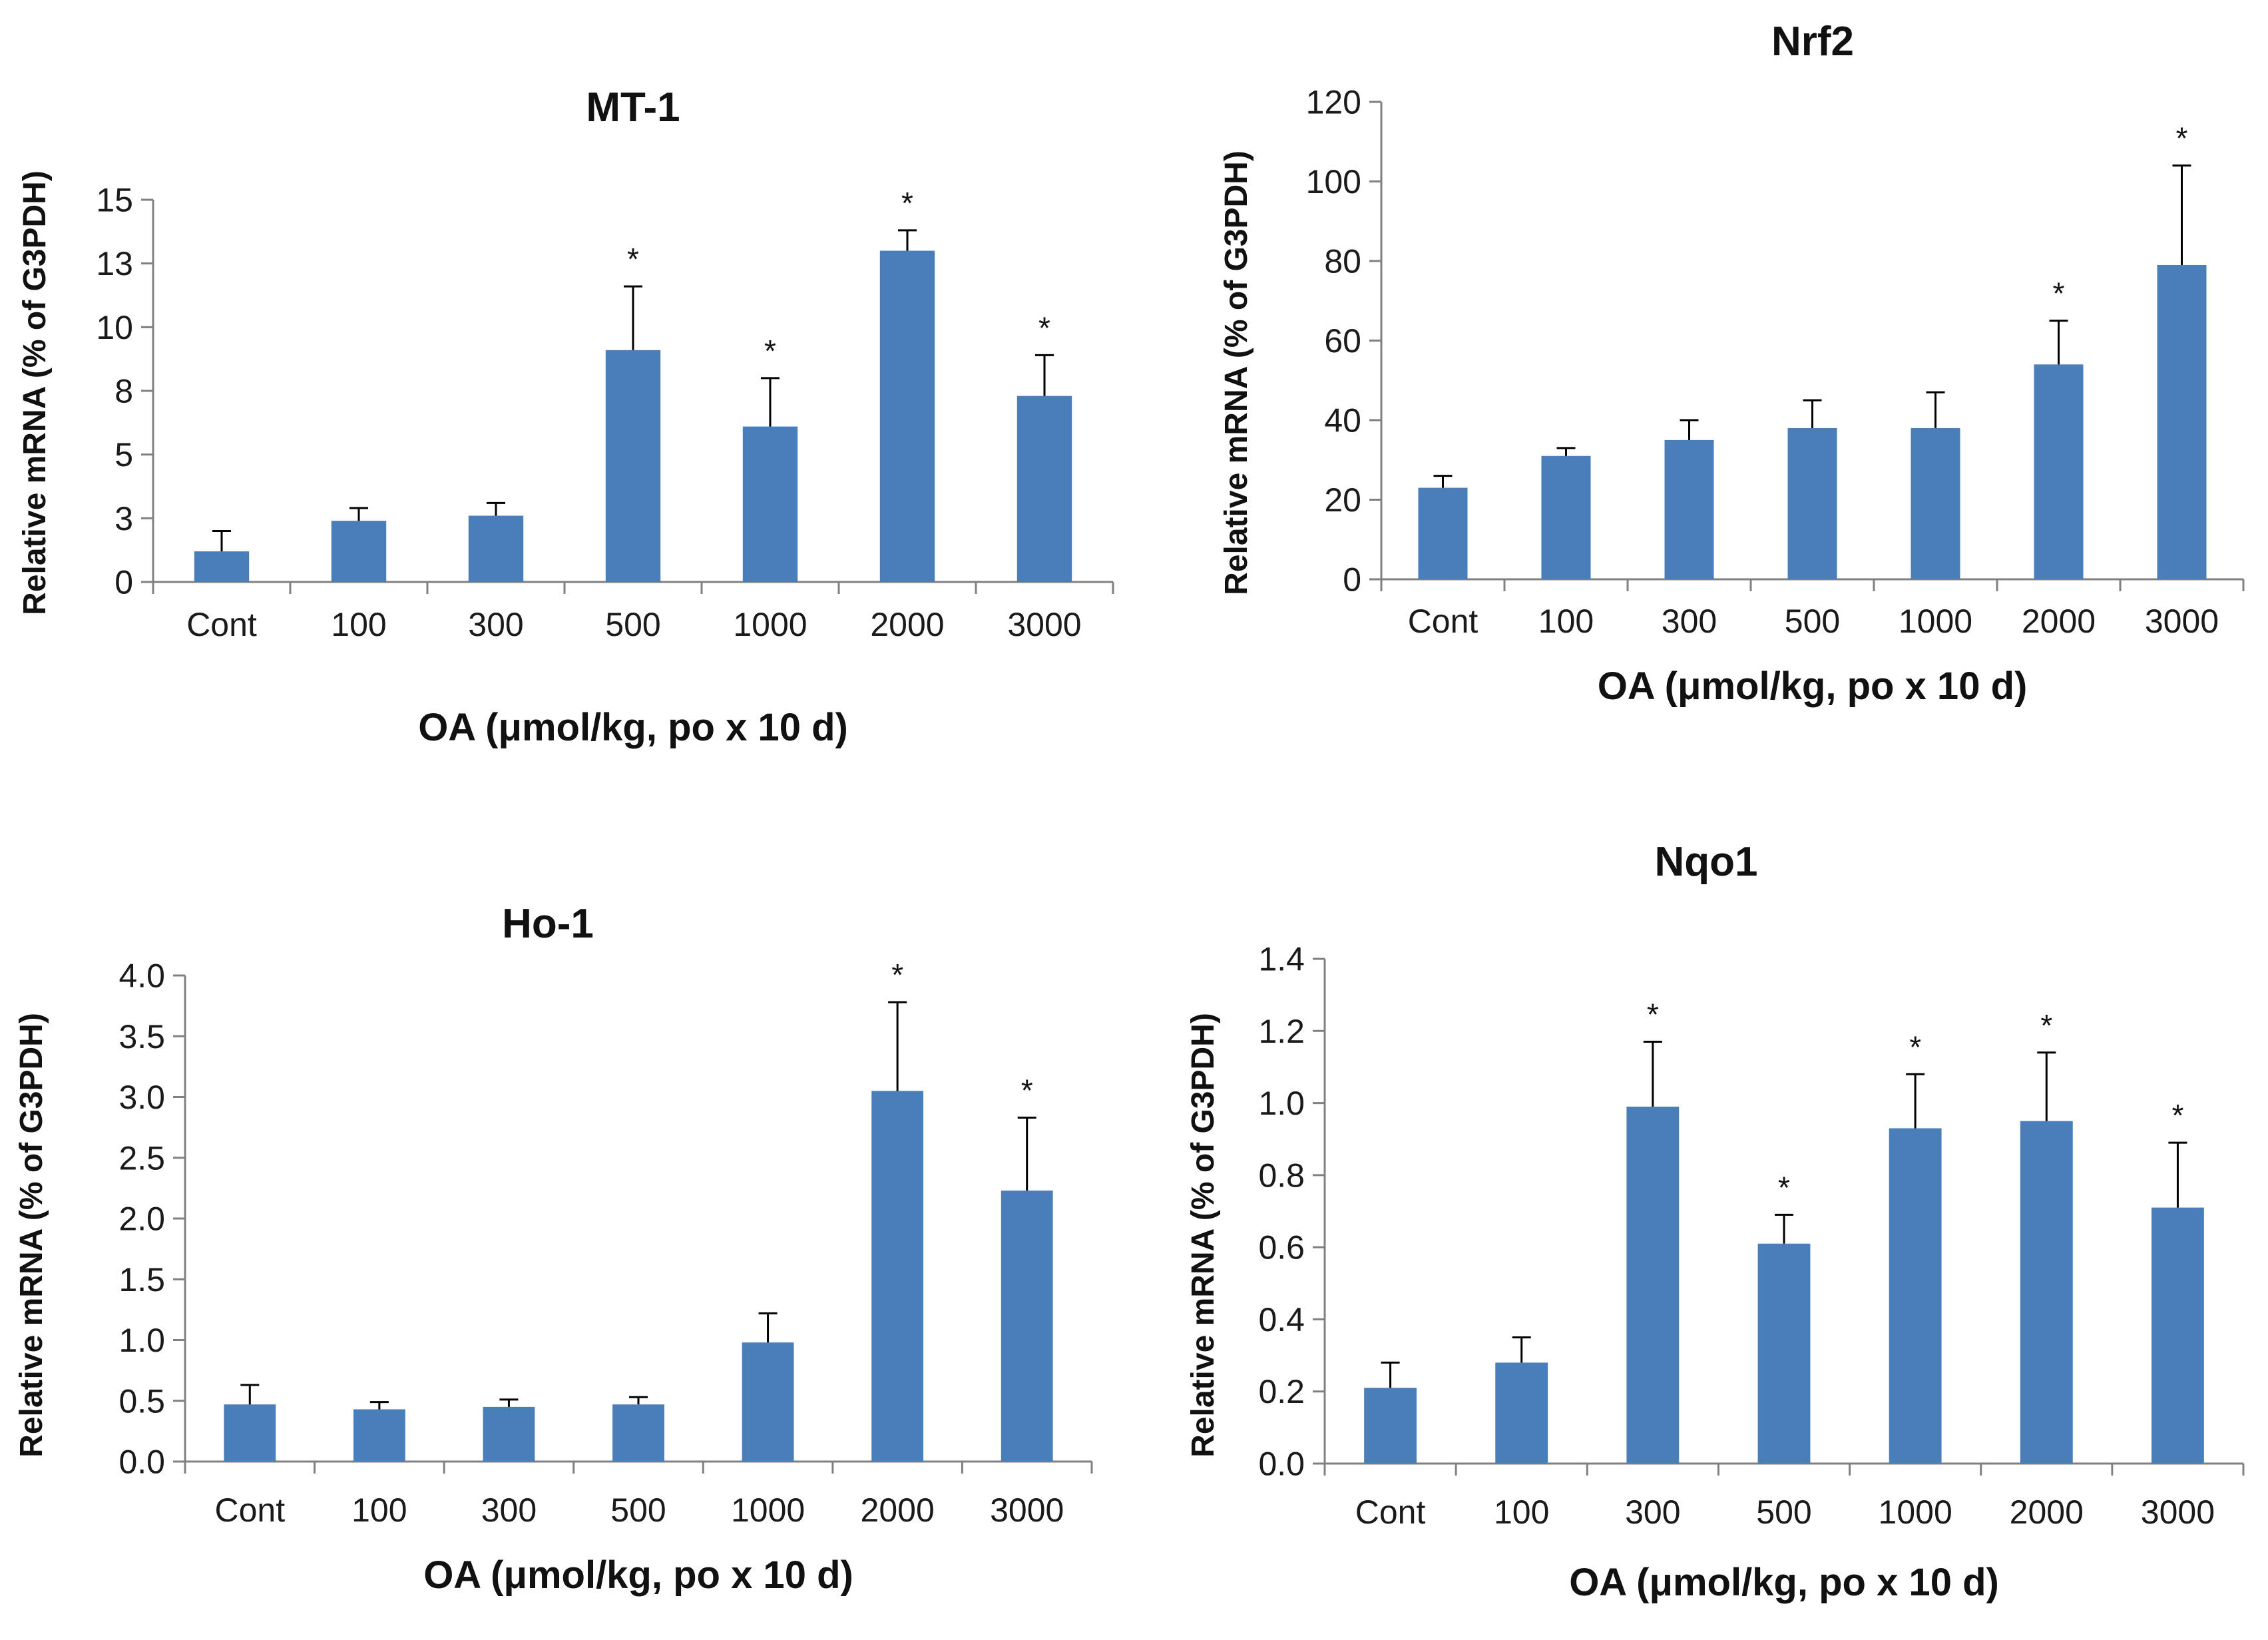 The image size is (2268, 1640). Describe the element at coordinates (141, 976) in the screenshot. I see `y-tick-label: 4.0` at that location.